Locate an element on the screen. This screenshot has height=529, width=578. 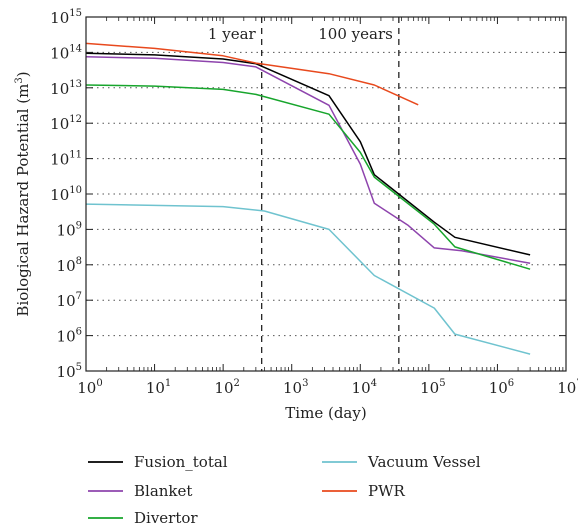
legend-item: Fusion_total is located at coordinates (158, 462).